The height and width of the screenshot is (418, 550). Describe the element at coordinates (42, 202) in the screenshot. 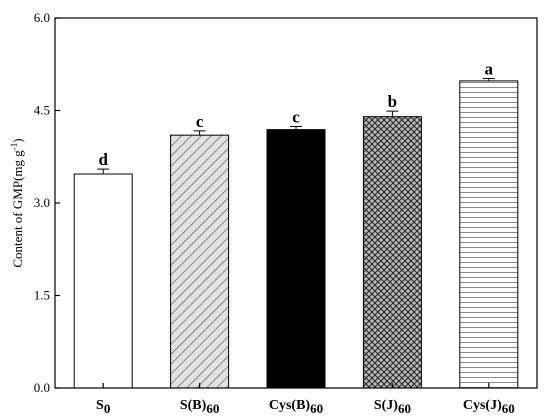

I see `y-tick-label: 3.0` at that location.